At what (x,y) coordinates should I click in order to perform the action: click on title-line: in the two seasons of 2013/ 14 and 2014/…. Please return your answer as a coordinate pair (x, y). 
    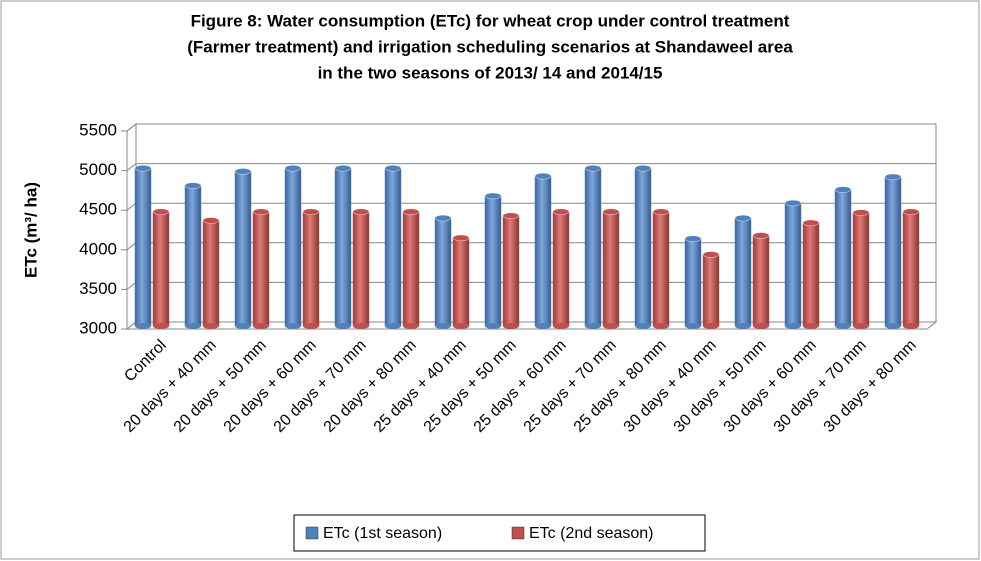
    Looking at the image, I should click on (490, 72).